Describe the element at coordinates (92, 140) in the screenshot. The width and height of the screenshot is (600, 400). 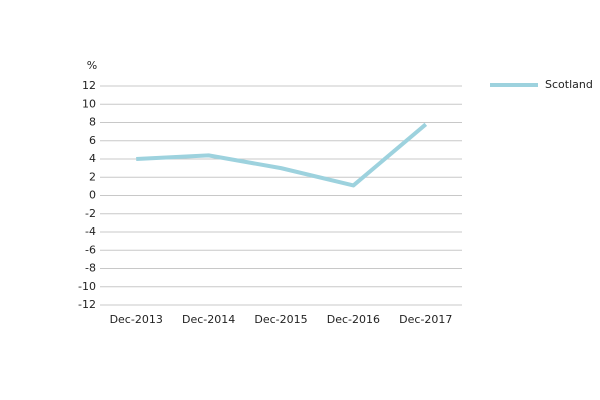
I see `y-tick-label: 6` at that location.